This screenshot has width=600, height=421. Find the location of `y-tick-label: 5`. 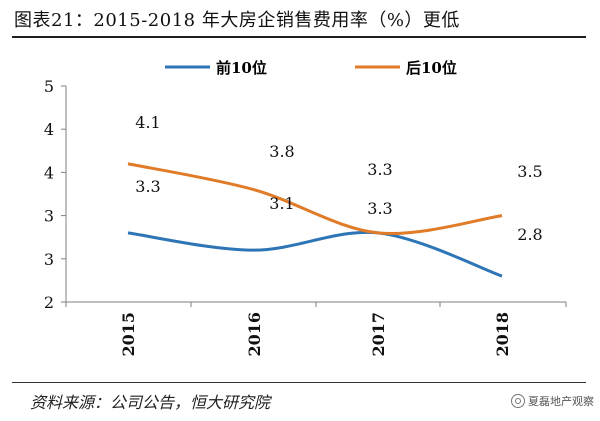

y-tick-label: 5 is located at coordinates (49, 86).